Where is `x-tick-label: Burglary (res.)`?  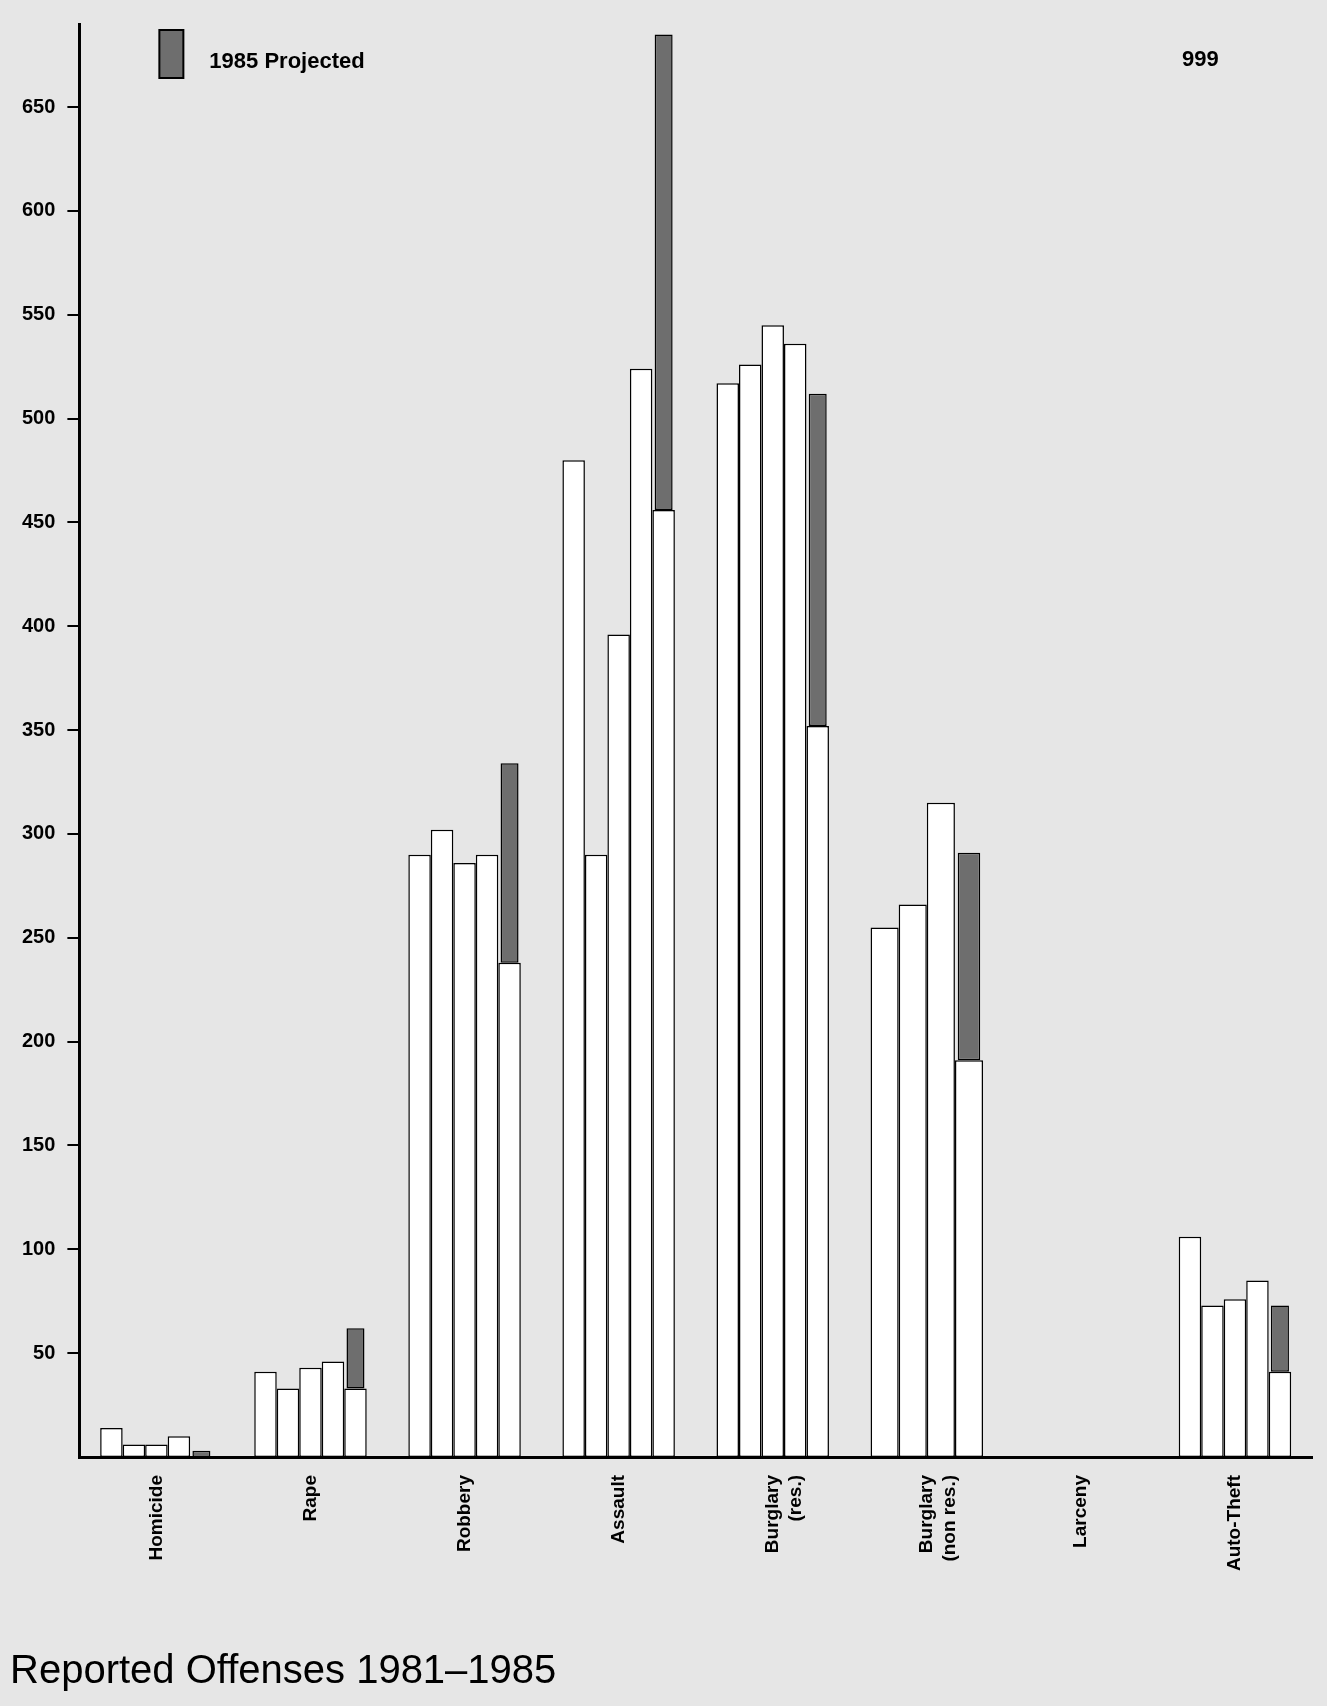
x-tick-label: Burglary (res.) is located at coordinates (782, 1514).